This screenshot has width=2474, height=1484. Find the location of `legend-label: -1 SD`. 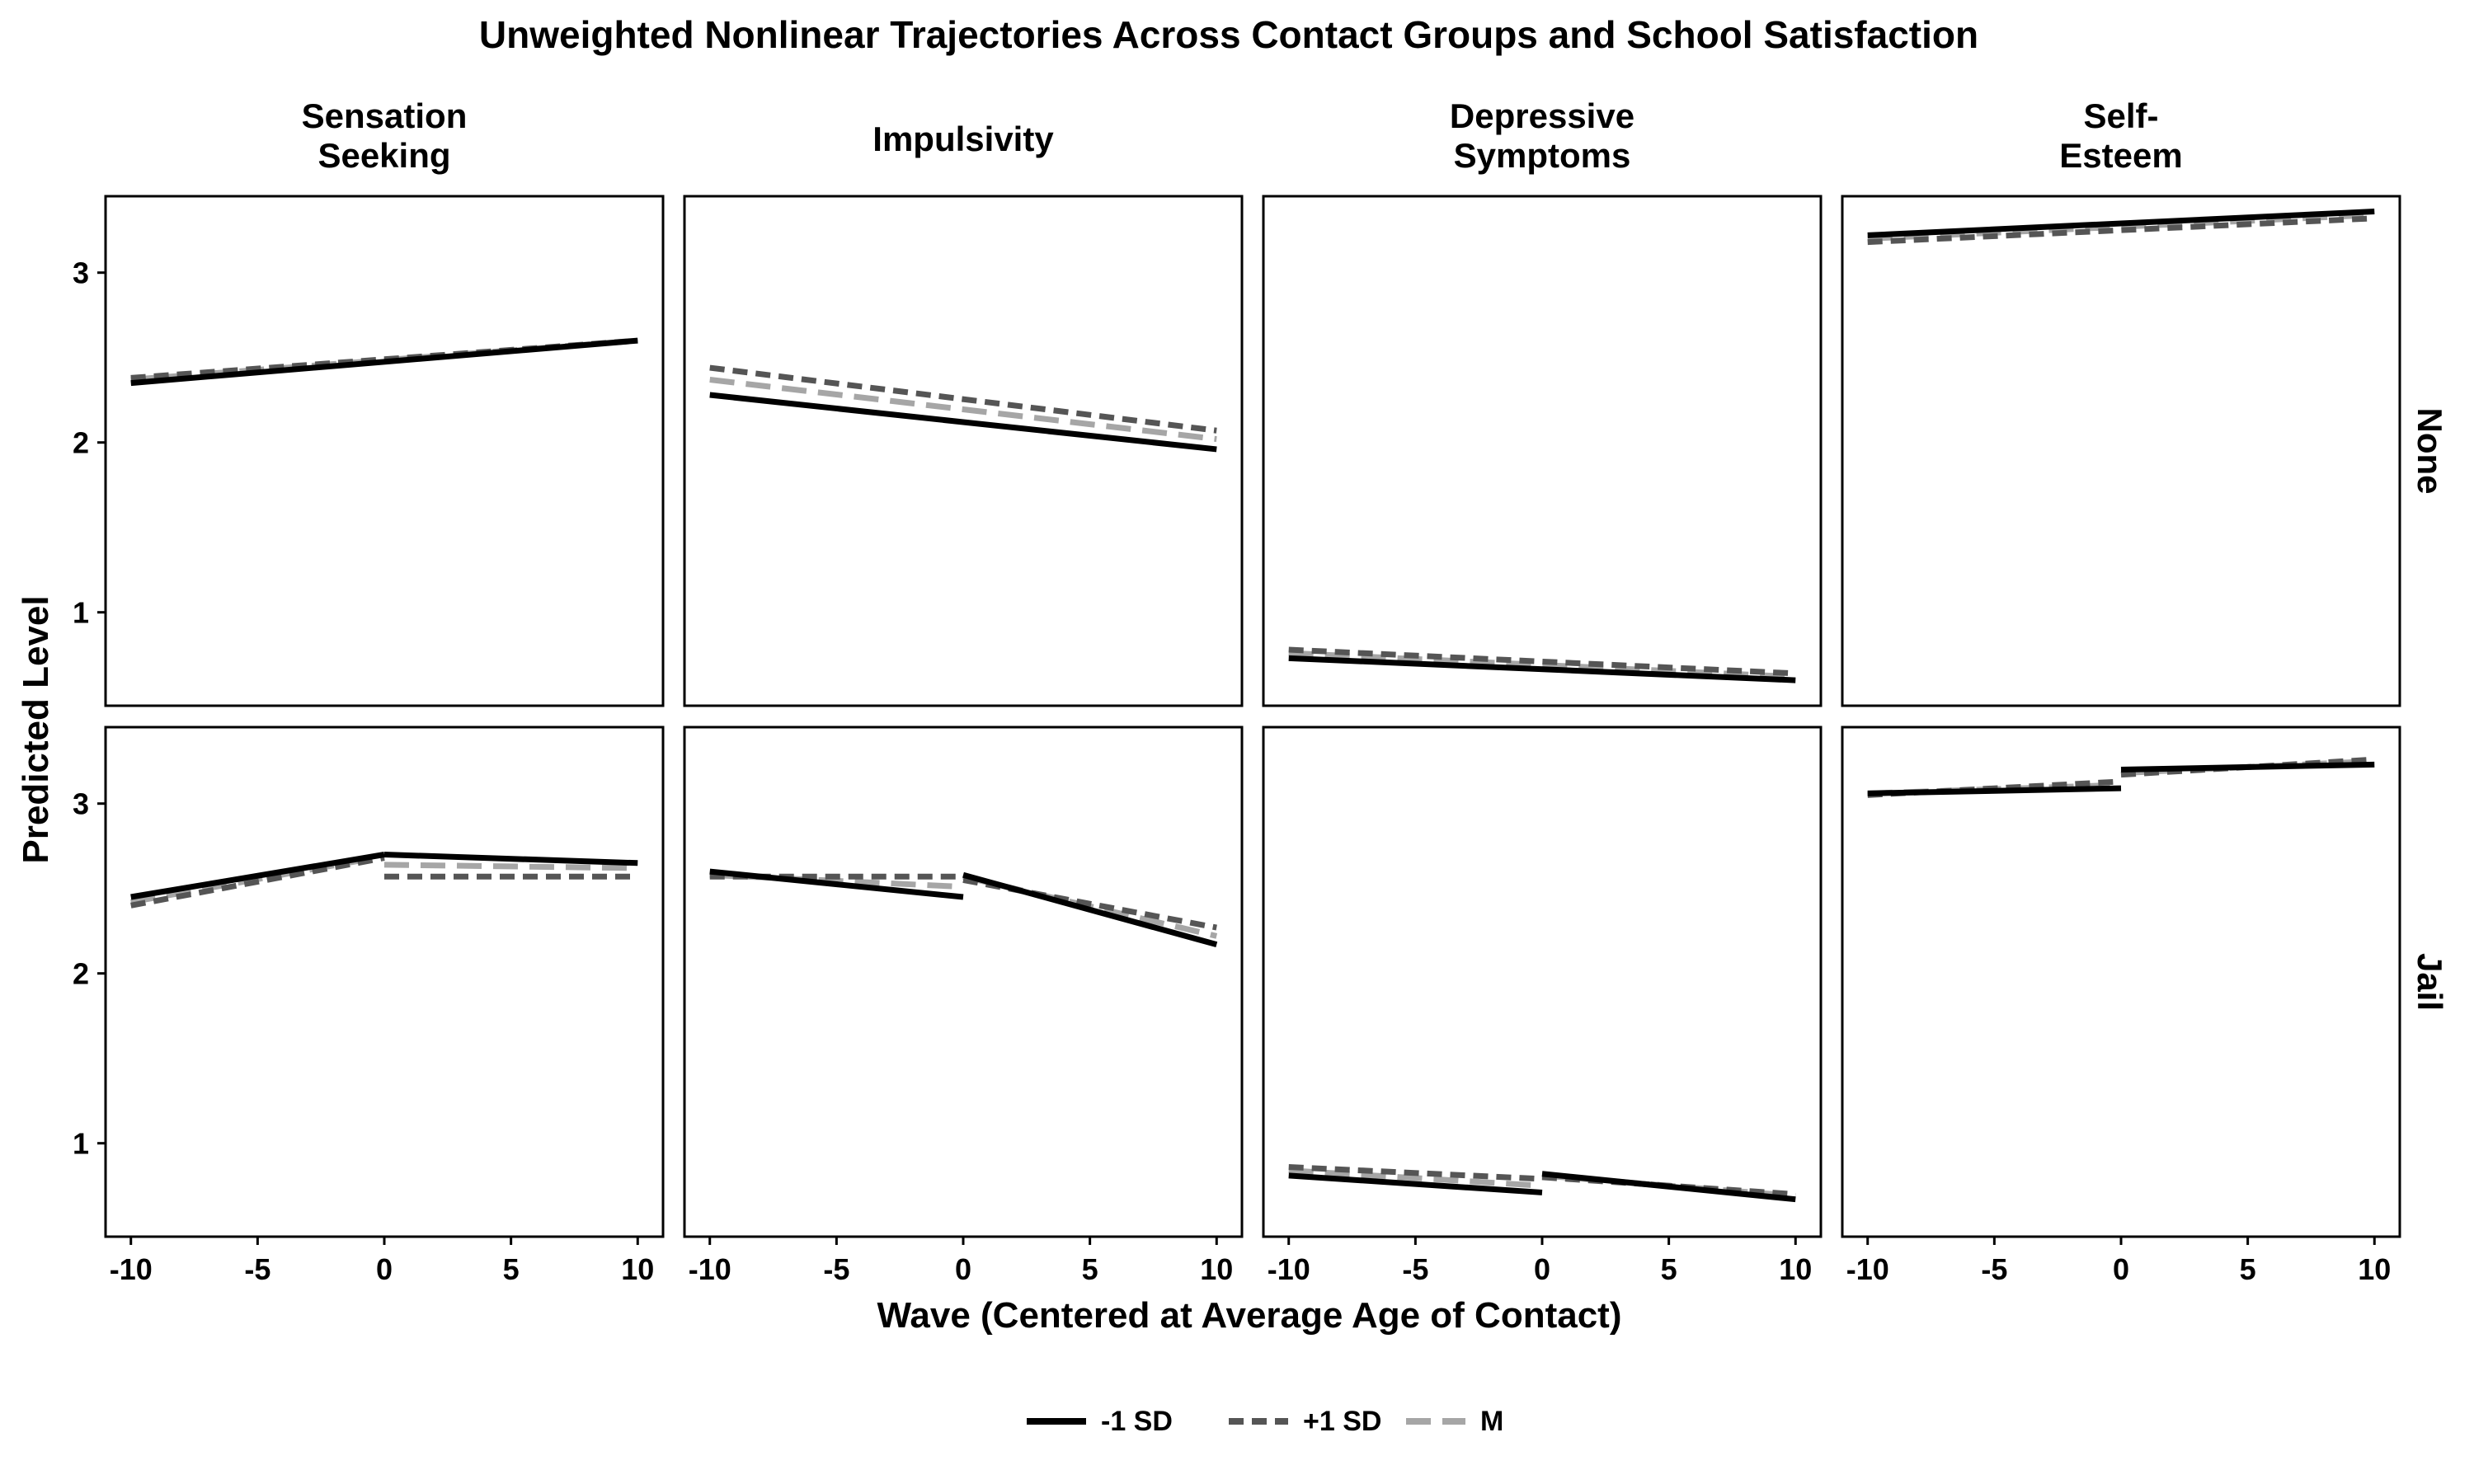

legend-label: -1 SD is located at coordinates (1137, 1421).